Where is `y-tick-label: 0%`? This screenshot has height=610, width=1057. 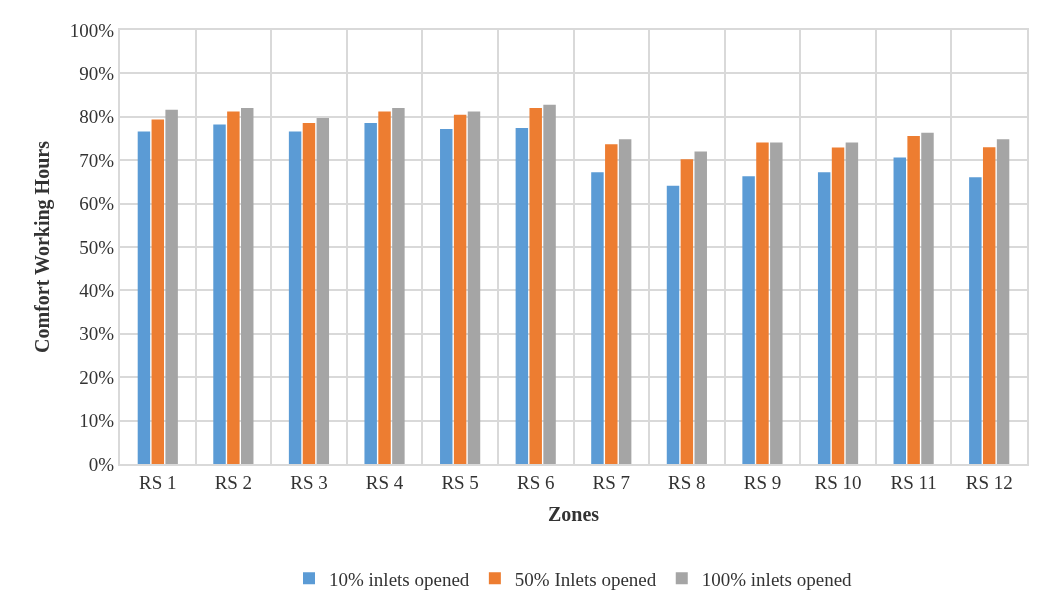
y-tick-label: 0% is located at coordinates (101, 464).